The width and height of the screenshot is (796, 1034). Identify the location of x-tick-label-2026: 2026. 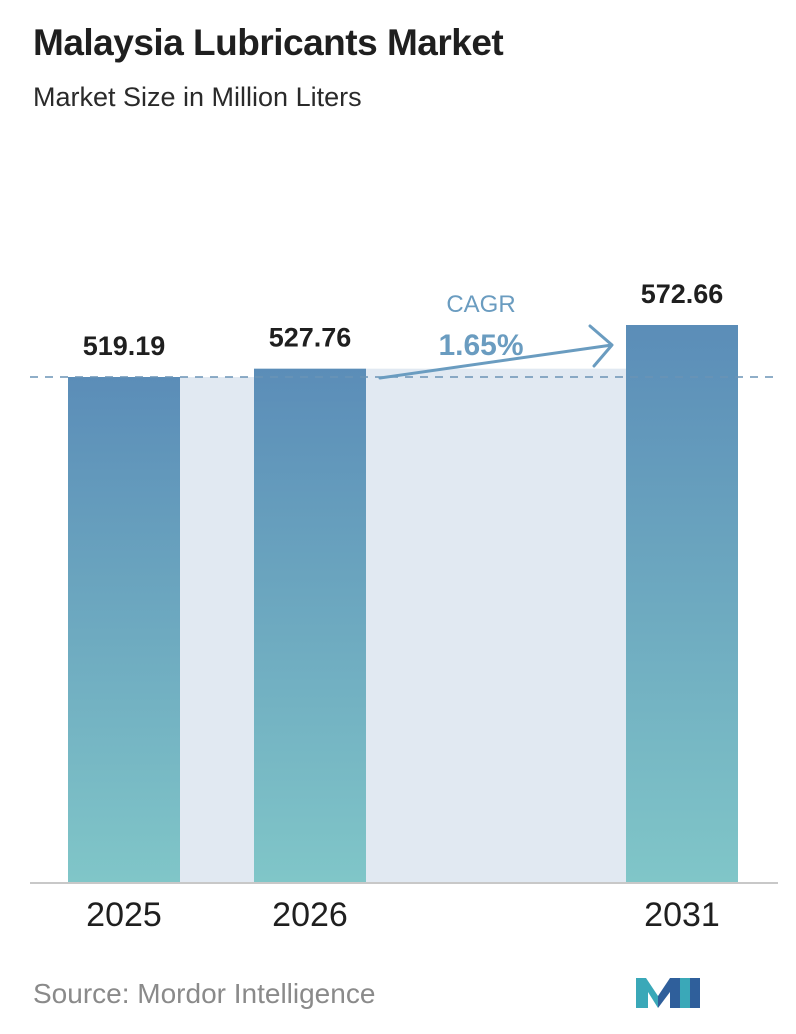
(310, 915).